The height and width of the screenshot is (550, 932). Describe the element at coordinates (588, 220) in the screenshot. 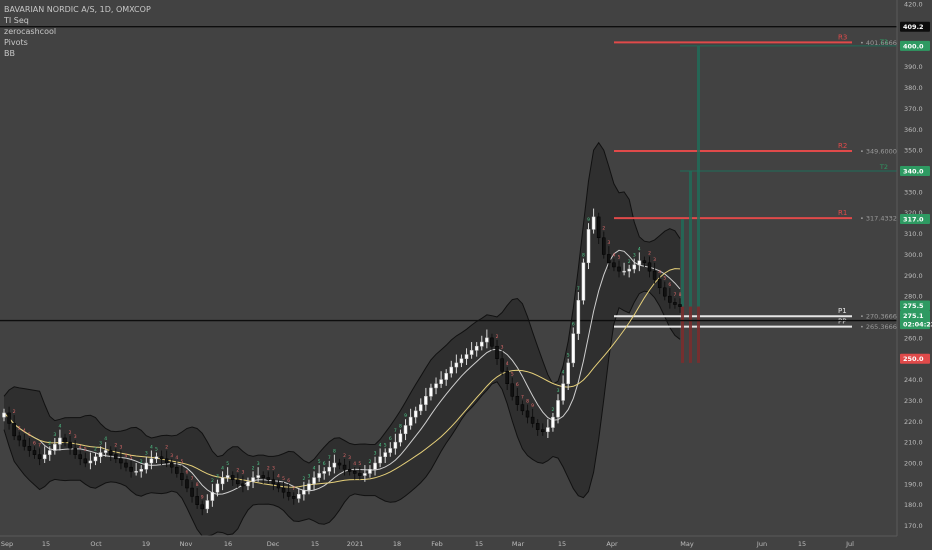

I see `td-seq-mark-up: 9` at that location.